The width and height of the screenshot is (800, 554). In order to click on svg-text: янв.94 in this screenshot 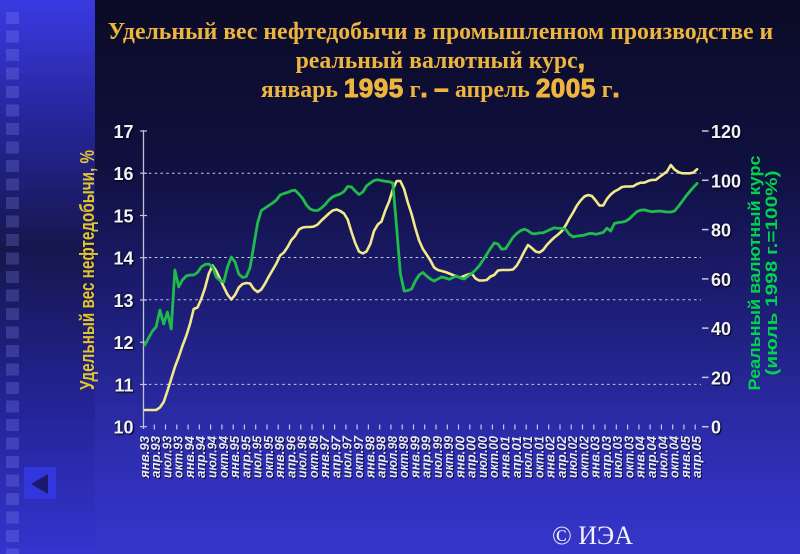, I will do `click(189, 457)`.